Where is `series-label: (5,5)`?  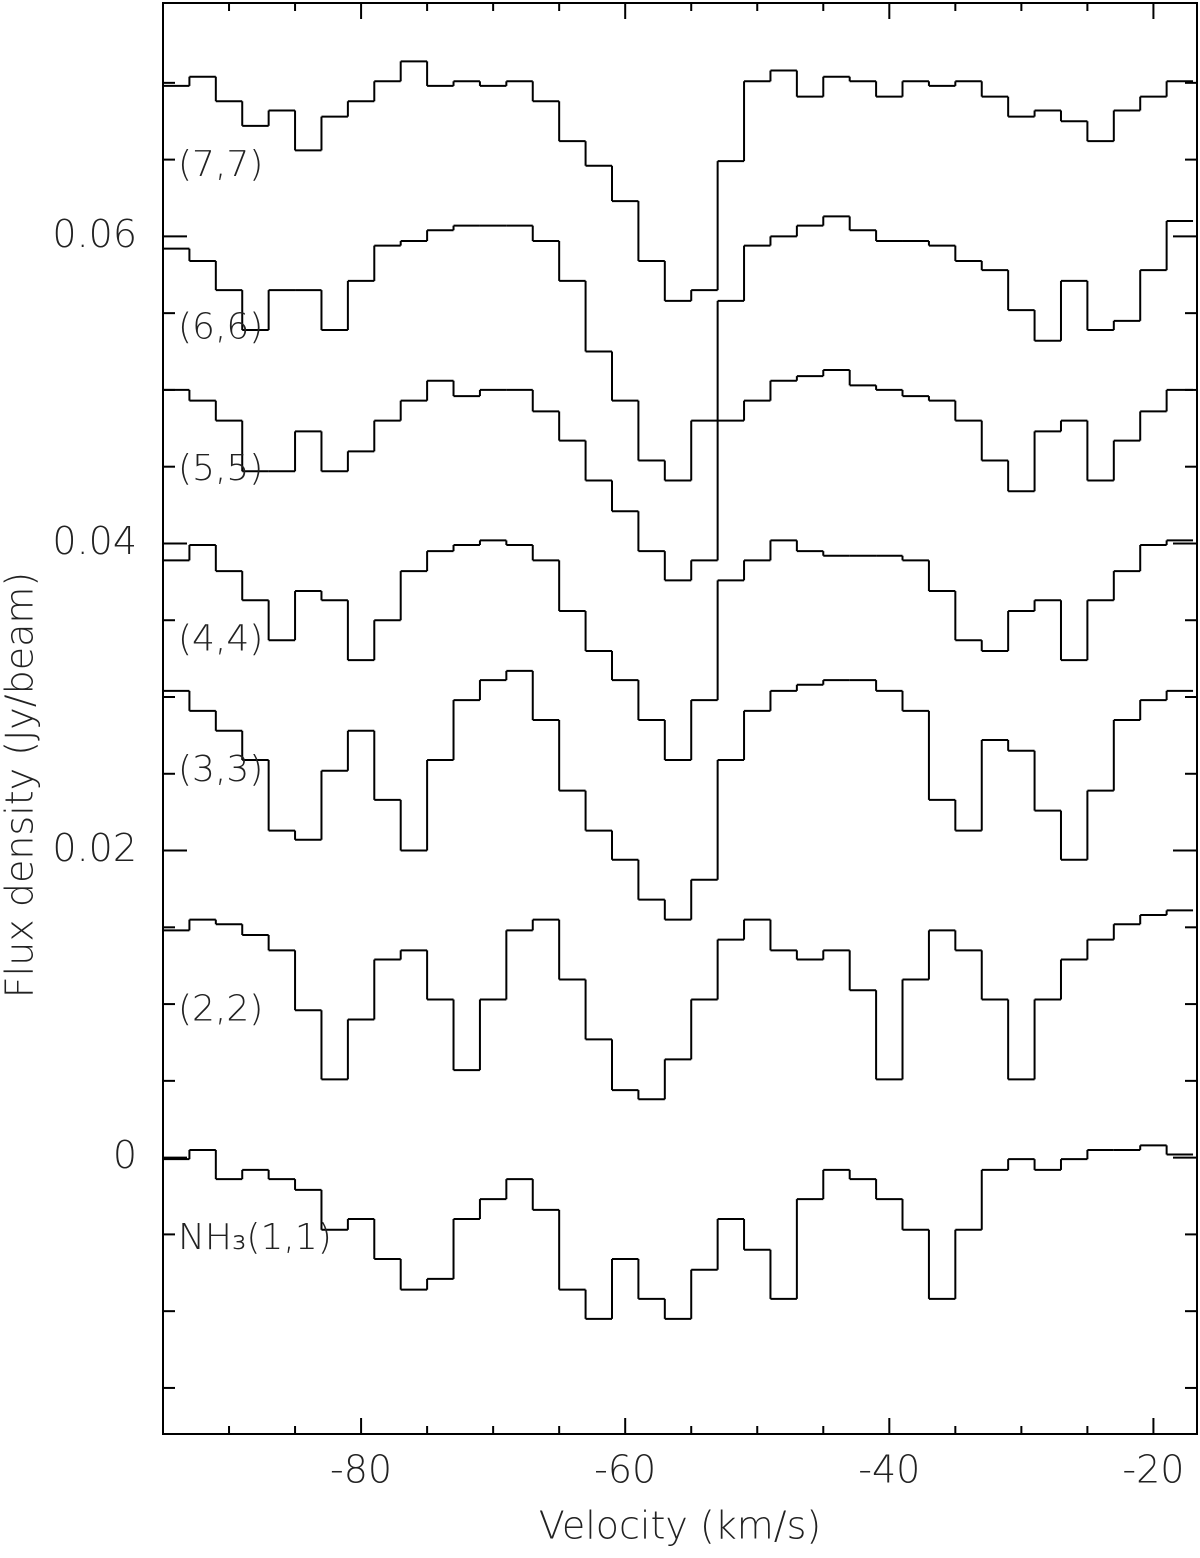 series-label: (5,5) is located at coordinates (220, 468).